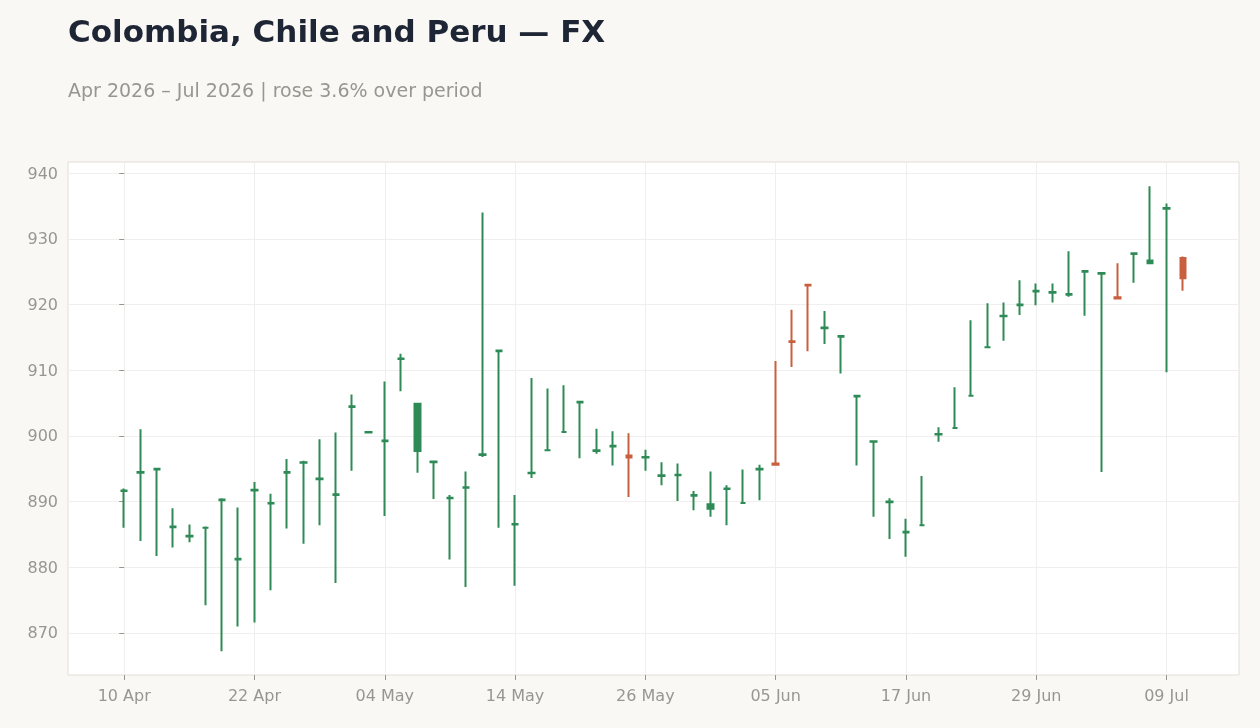 This screenshot has width=1260, height=728. What do you see at coordinates (906, 695) in the screenshot?
I see `x-tick-label: 17 Jun` at bounding box center [906, 695].